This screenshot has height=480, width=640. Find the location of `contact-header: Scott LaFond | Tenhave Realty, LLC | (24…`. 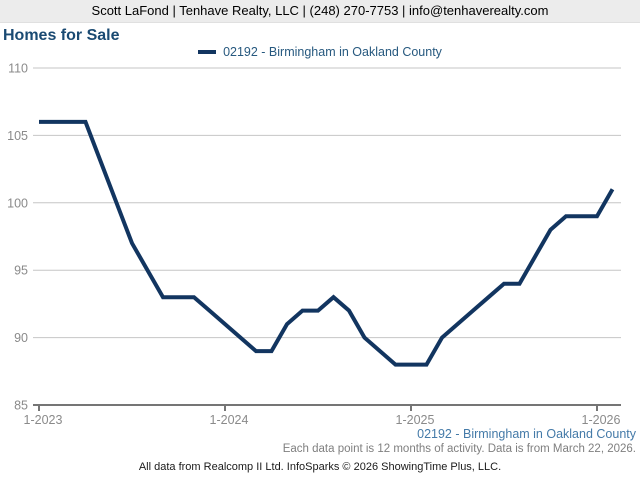

contact-header: Scott LaFond | Tenhave Realty, LLC | (24… is located at coordinates (320, 11).